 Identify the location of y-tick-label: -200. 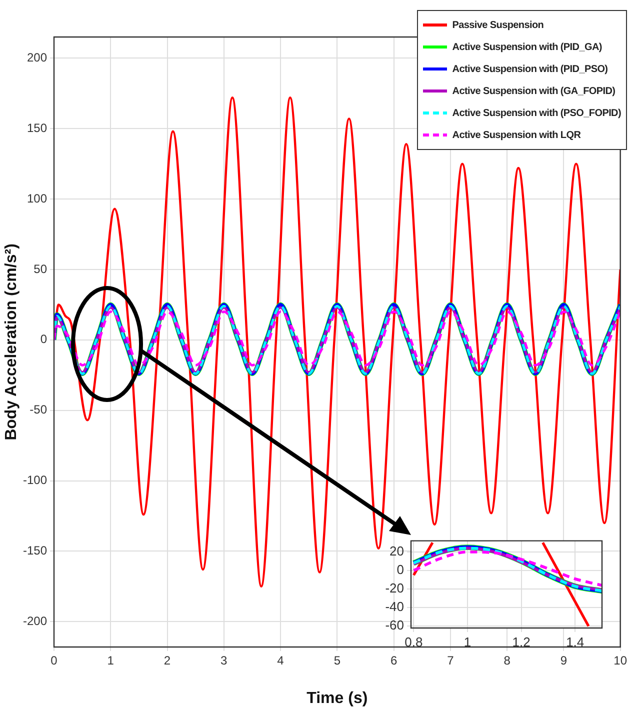
(35, 621).